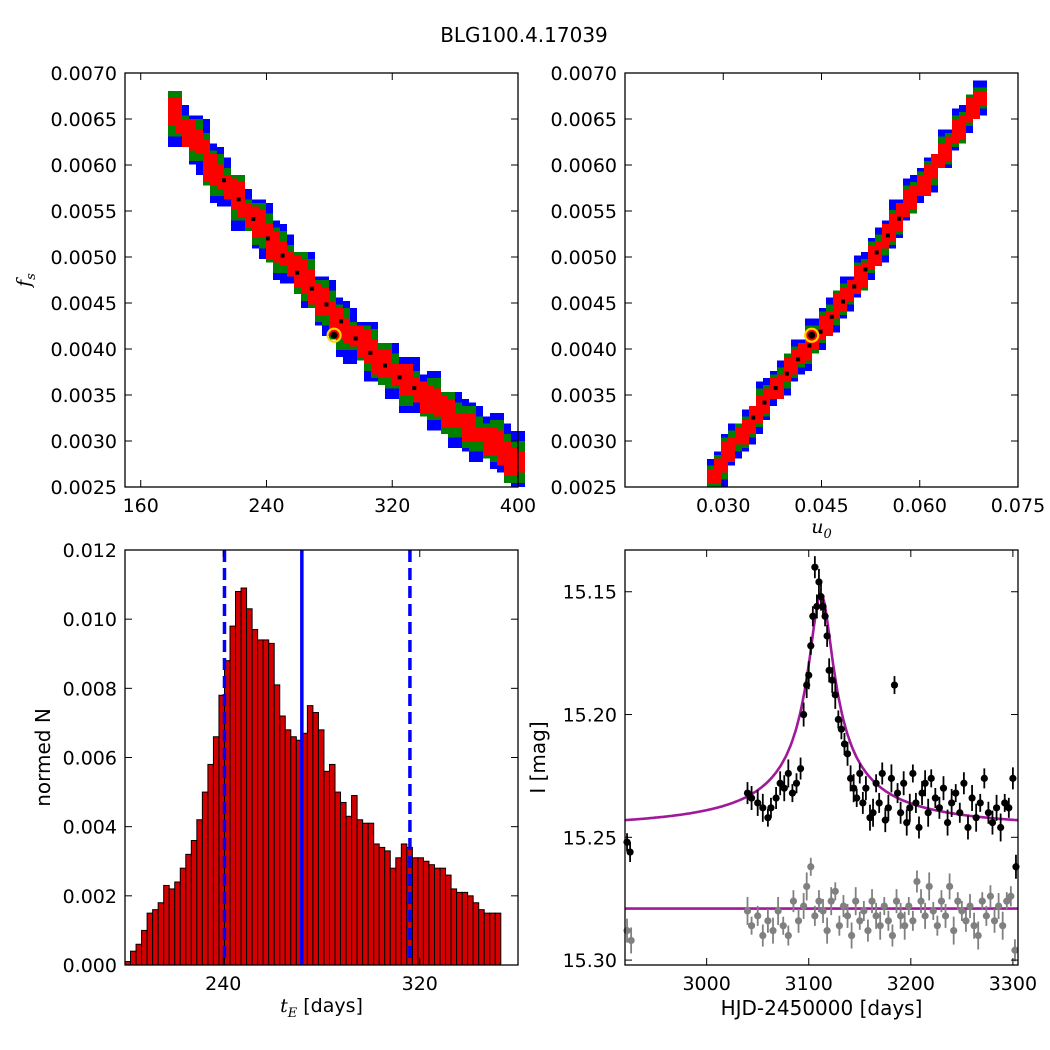 The image size is (1050, 1050). I want to click on y-axis-label: normed N, so click(43, 757).